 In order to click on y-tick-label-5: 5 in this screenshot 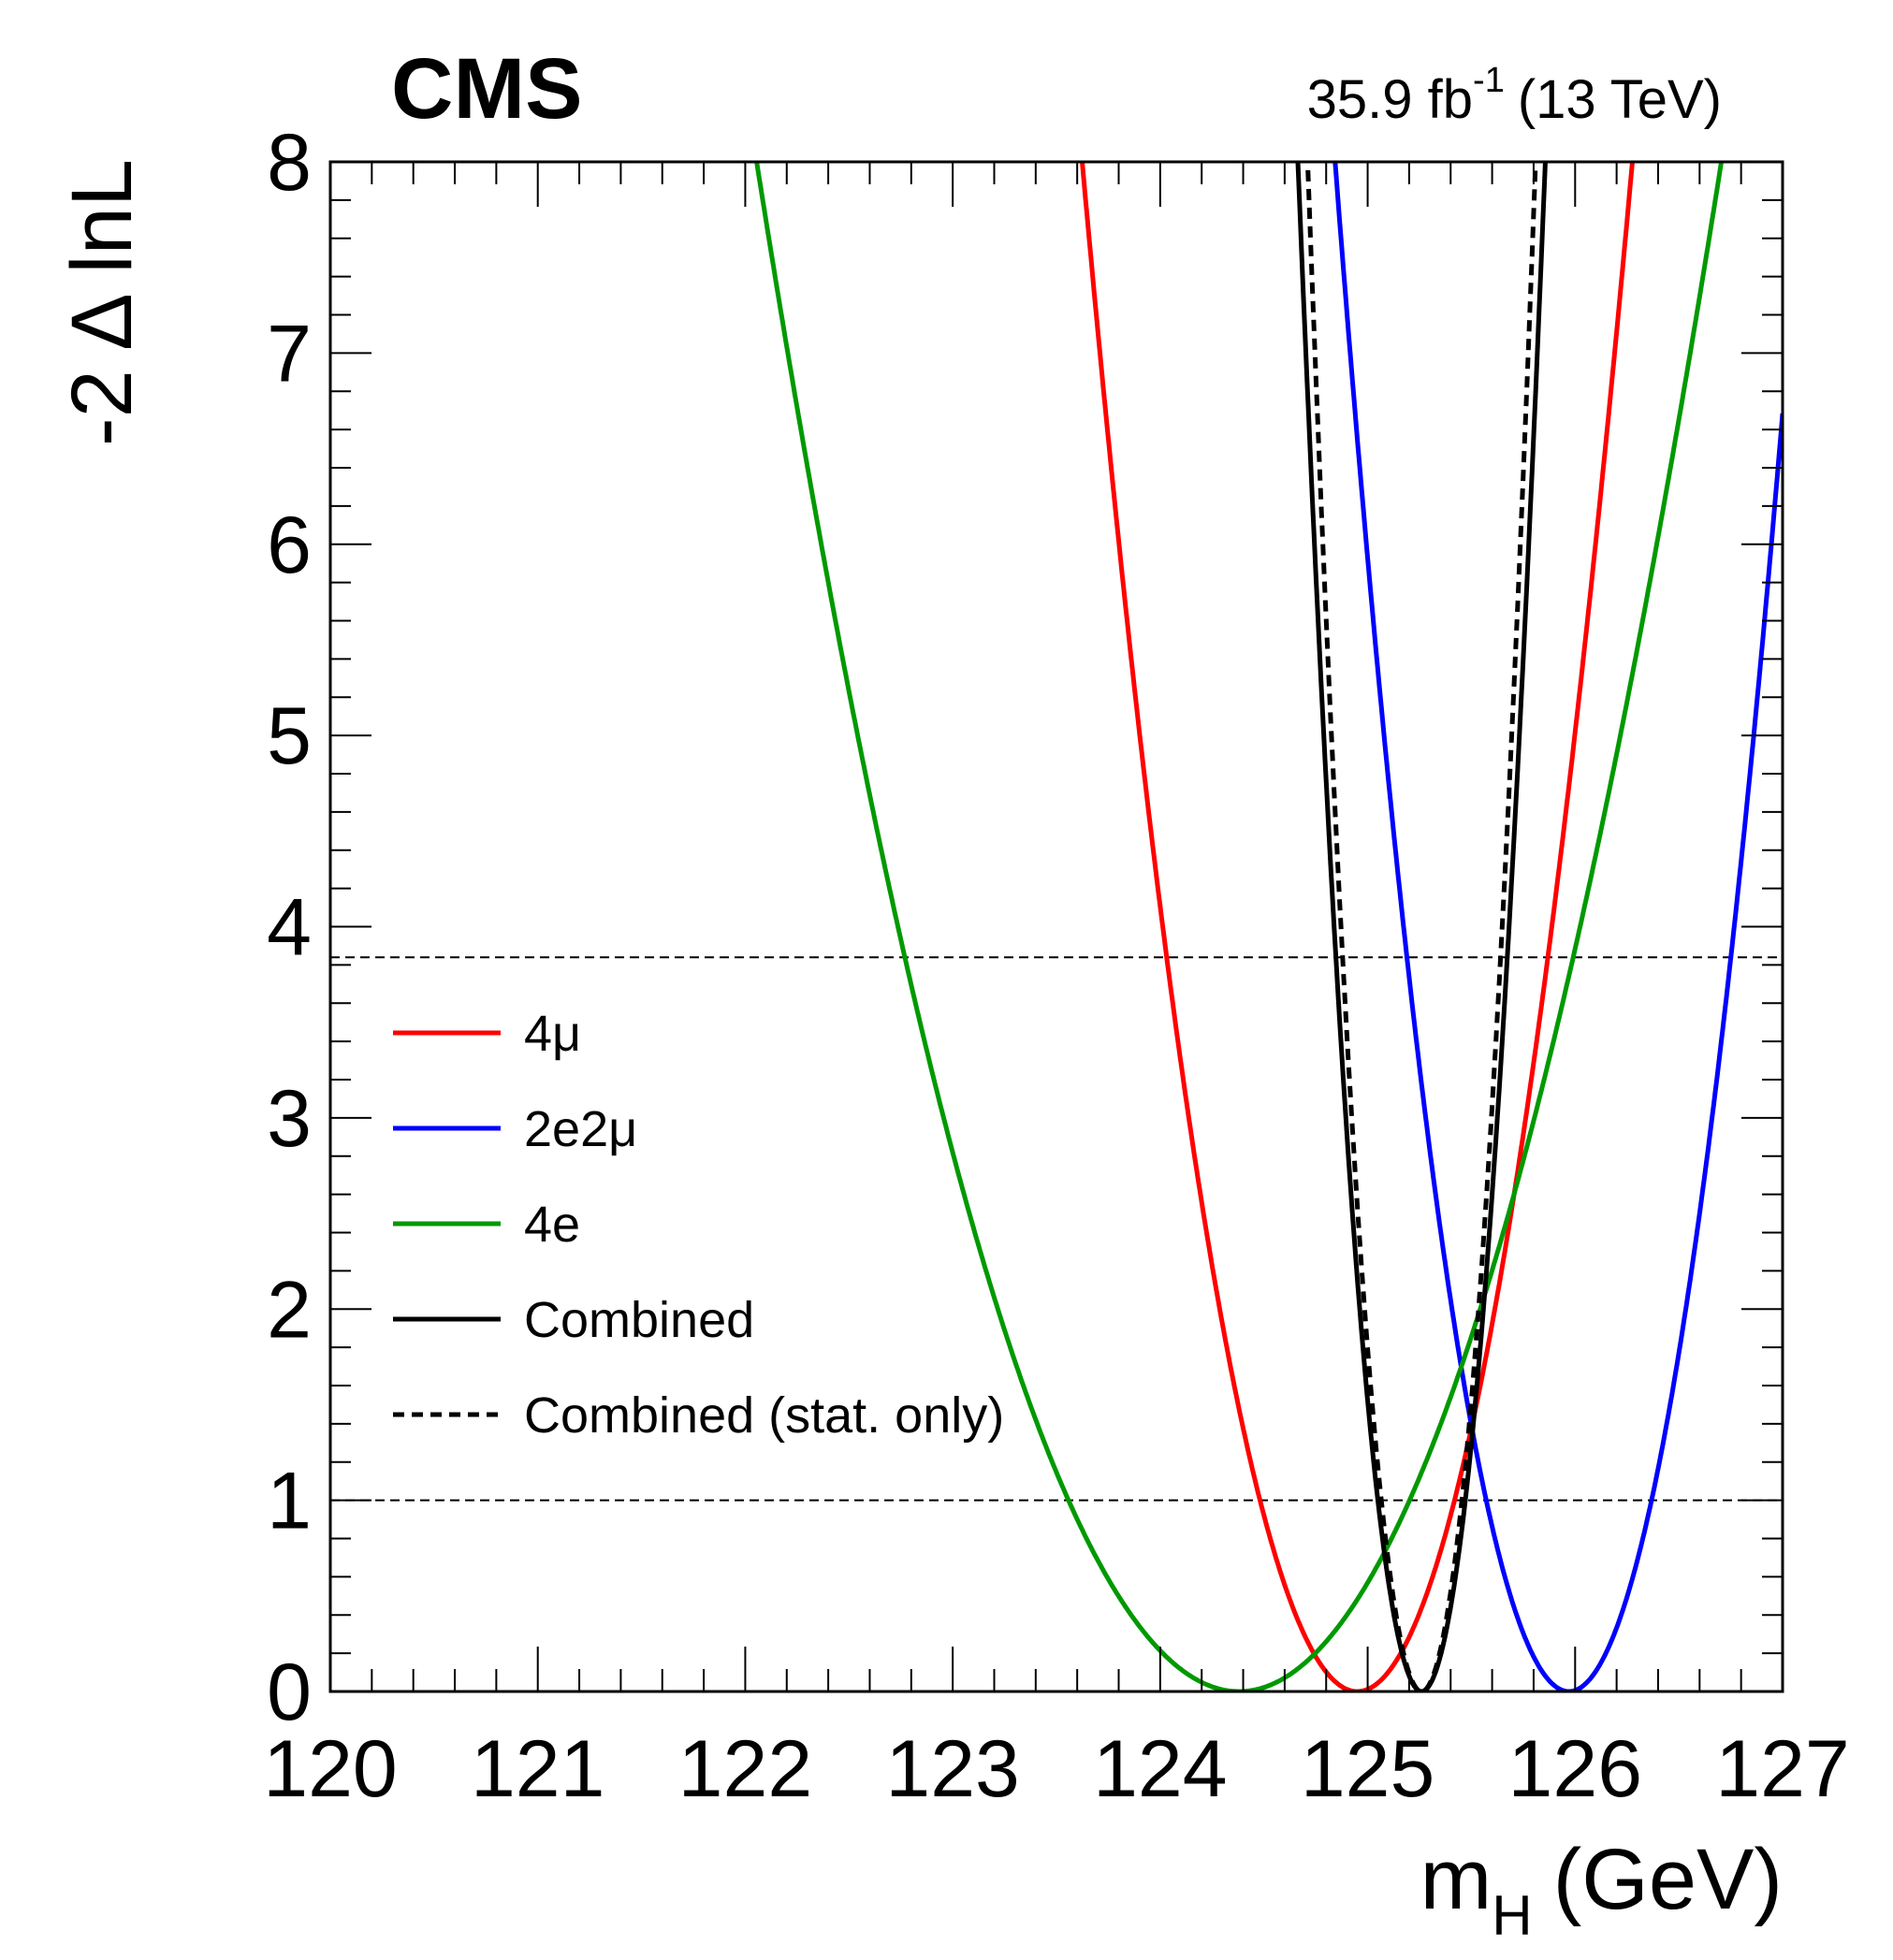, I will do `click(289, 736)`.